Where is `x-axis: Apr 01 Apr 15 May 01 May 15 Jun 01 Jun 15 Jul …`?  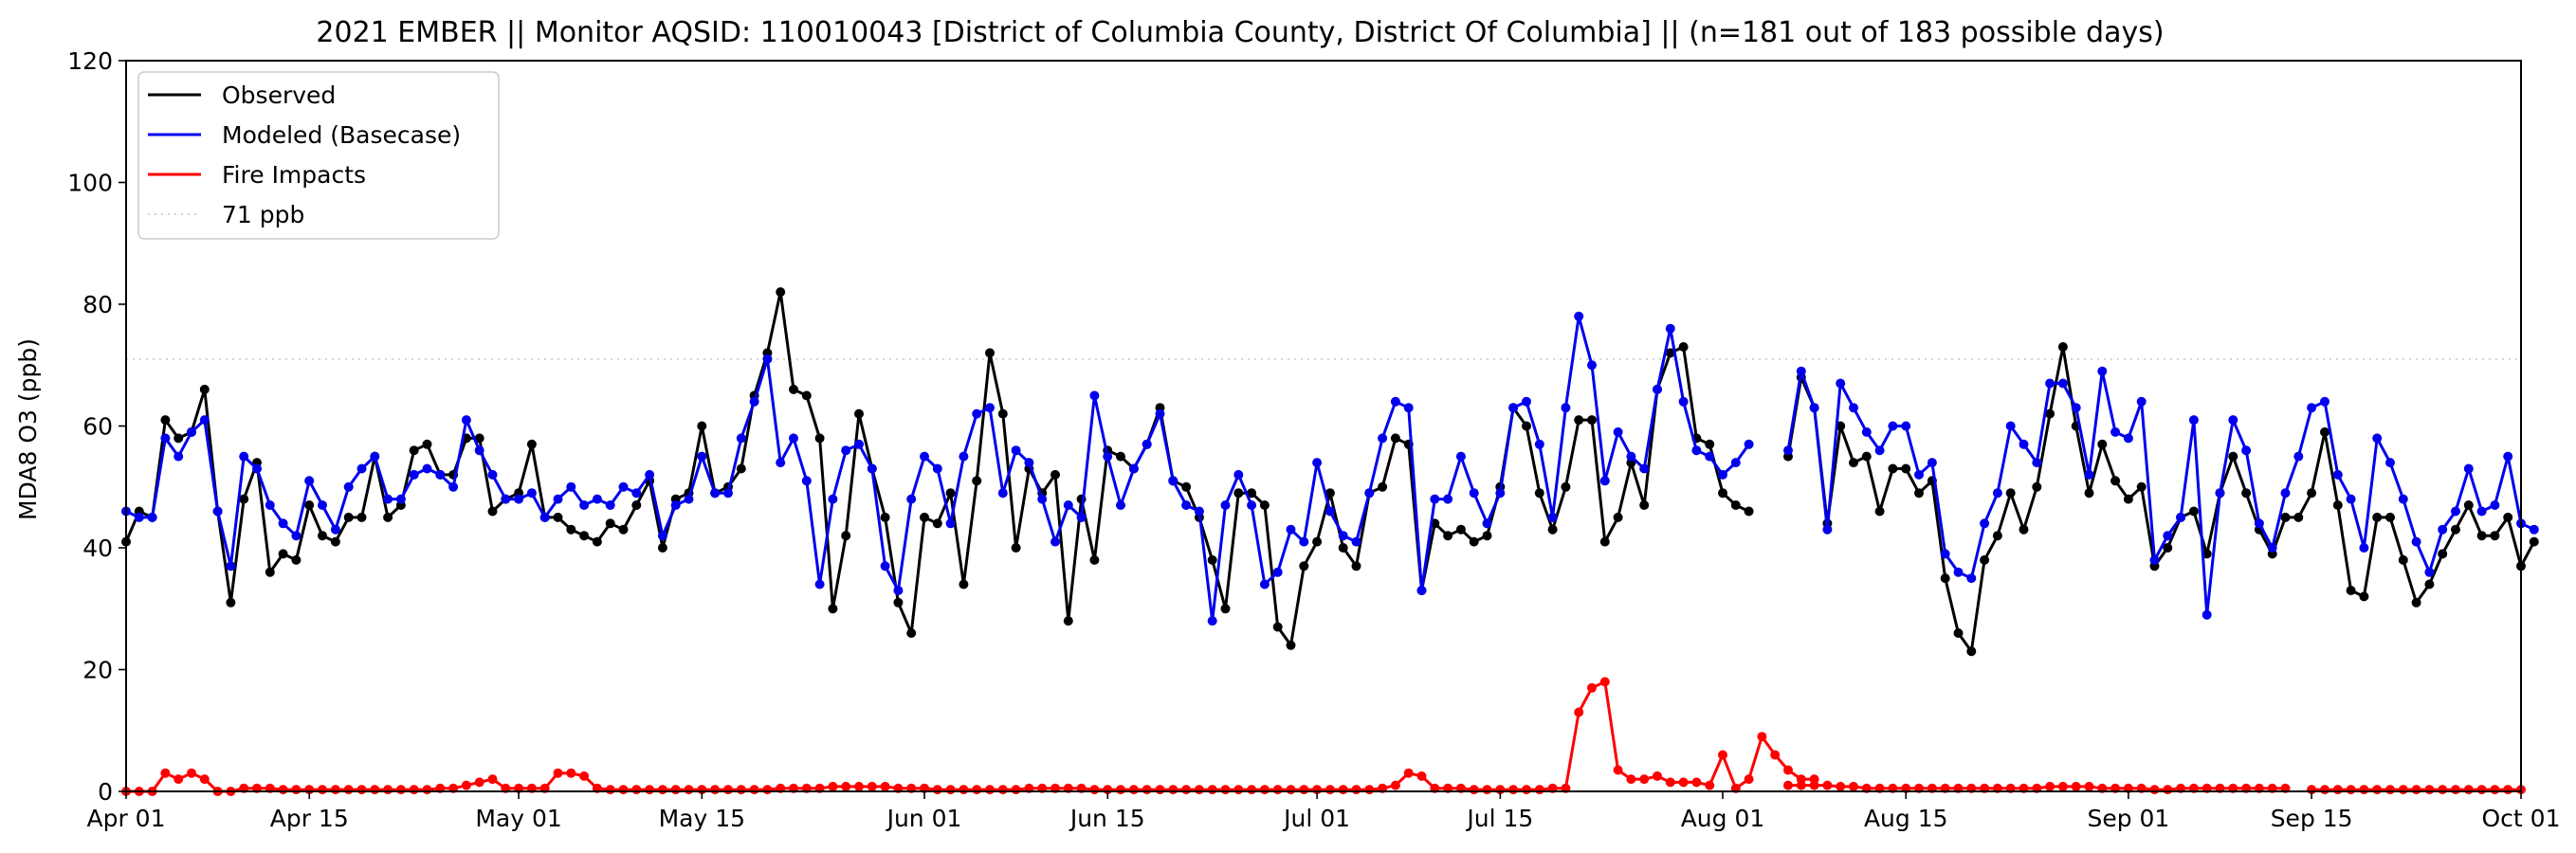
x-axis: Apr 01 Apr 15 May 01 May 15 Jun 01 Jun 15 Jul … is located at coordinates (1323, 811).